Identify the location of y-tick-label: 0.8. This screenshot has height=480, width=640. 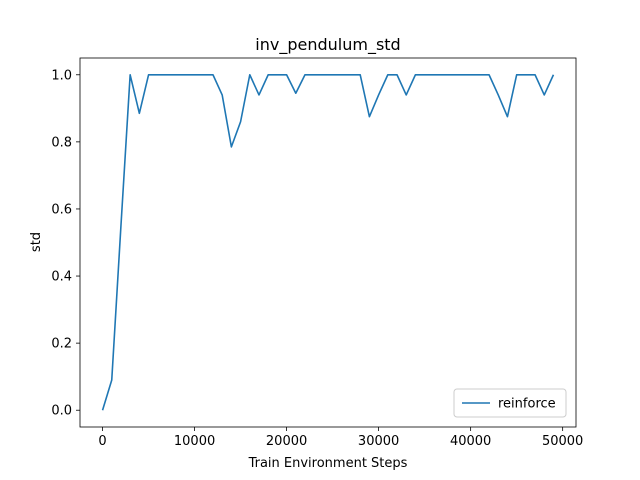
(61, 142).